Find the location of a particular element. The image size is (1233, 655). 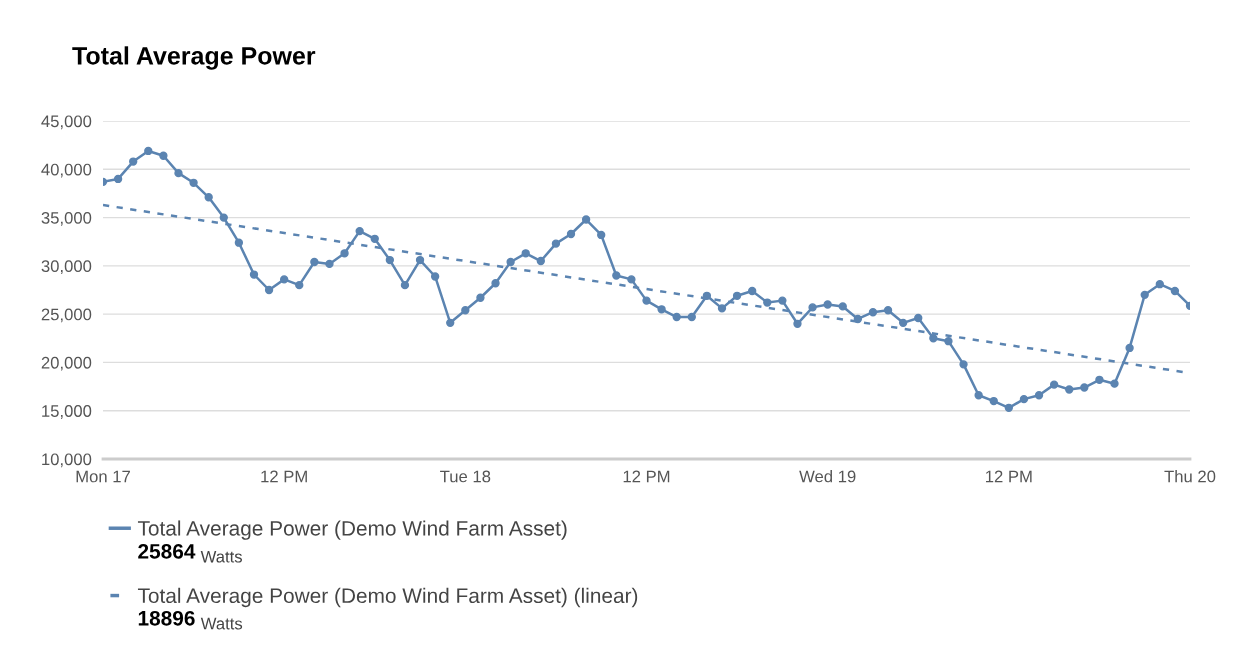

chart-title: Total Average Power is located at coordinates (194, 58).